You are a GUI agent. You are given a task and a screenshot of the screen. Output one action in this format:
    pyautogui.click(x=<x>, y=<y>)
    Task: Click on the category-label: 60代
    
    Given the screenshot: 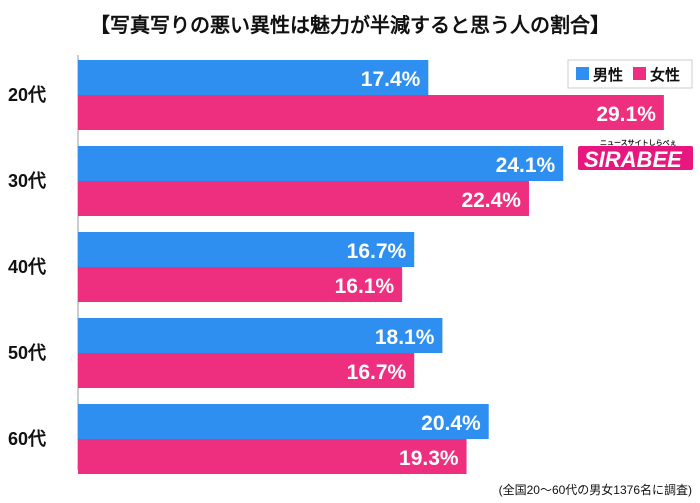 What is the action you would take?
    pyautogui.click(x=27, y=439)
    